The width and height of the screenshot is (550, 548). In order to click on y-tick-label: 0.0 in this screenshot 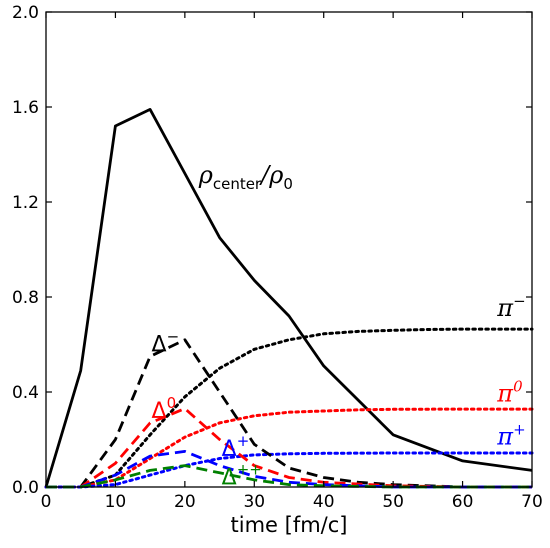, I will do `click(25, 488)`.